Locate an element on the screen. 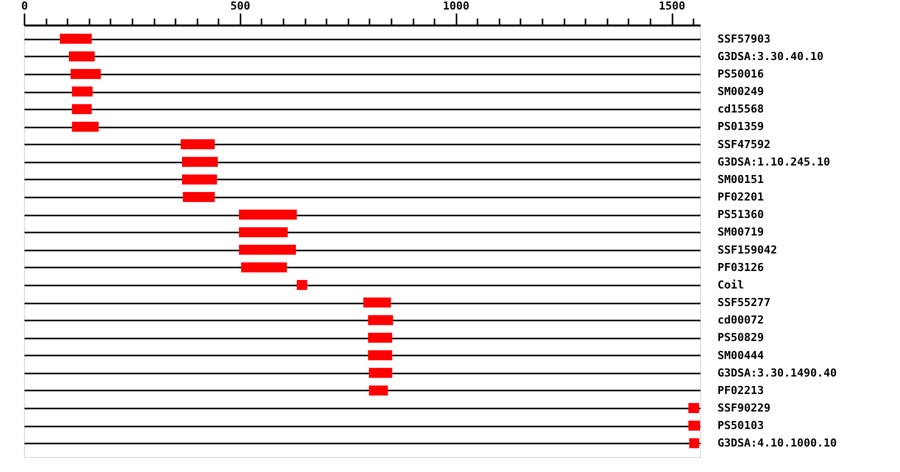  x-tick-label: 1500 is located at coordinates (672, 6).